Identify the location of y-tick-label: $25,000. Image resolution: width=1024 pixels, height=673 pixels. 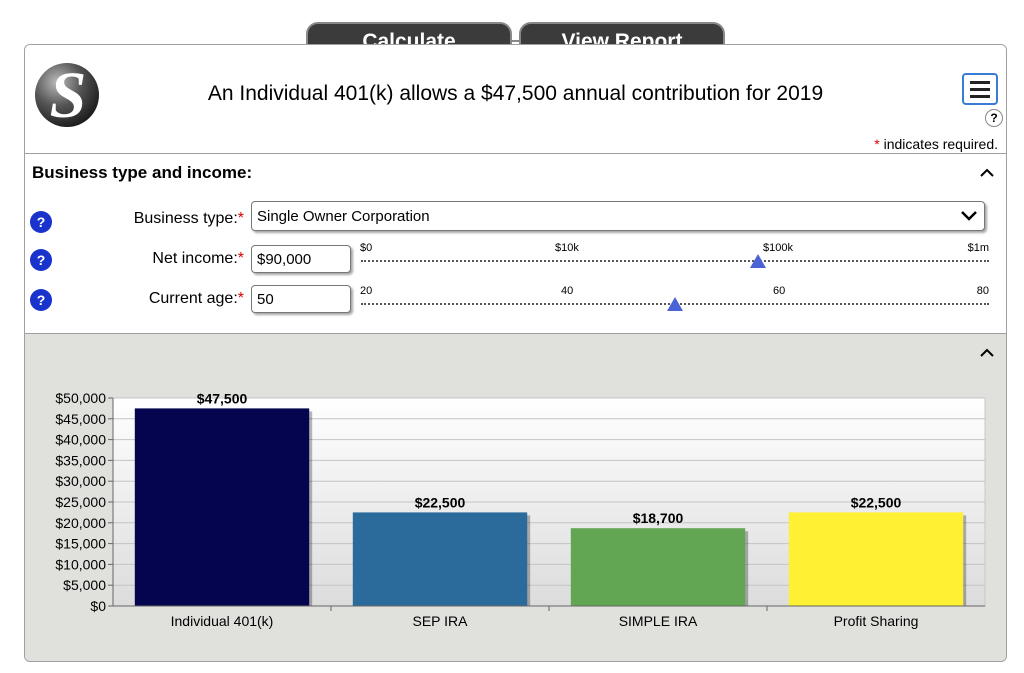
(80, 502).